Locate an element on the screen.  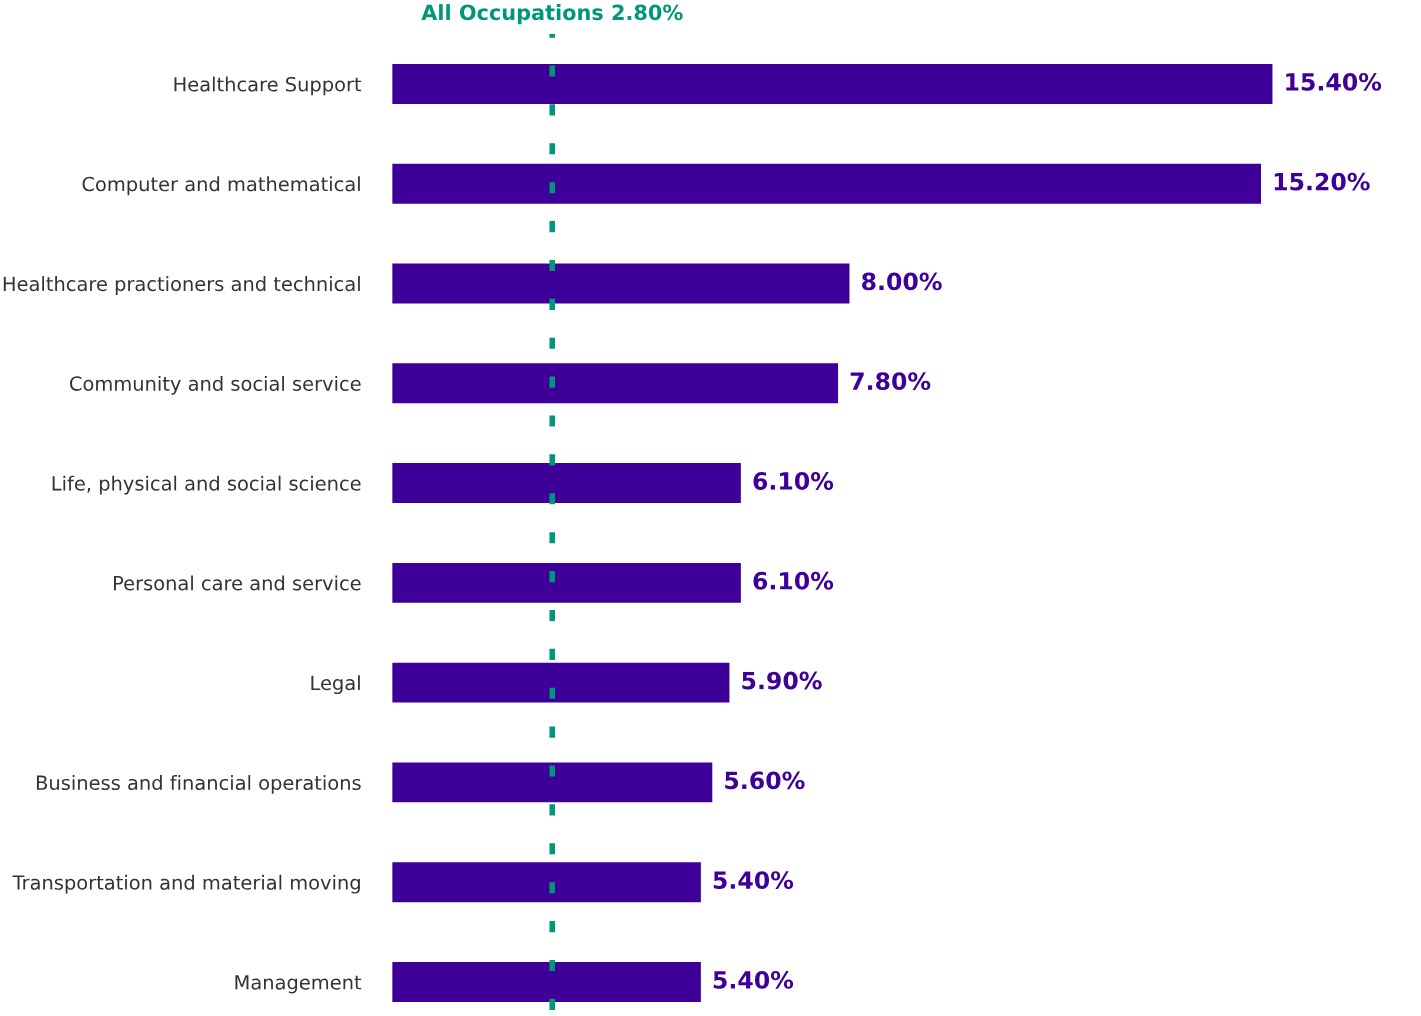
y-tick-label: Personal care and service is located at coordinates (237, 583).